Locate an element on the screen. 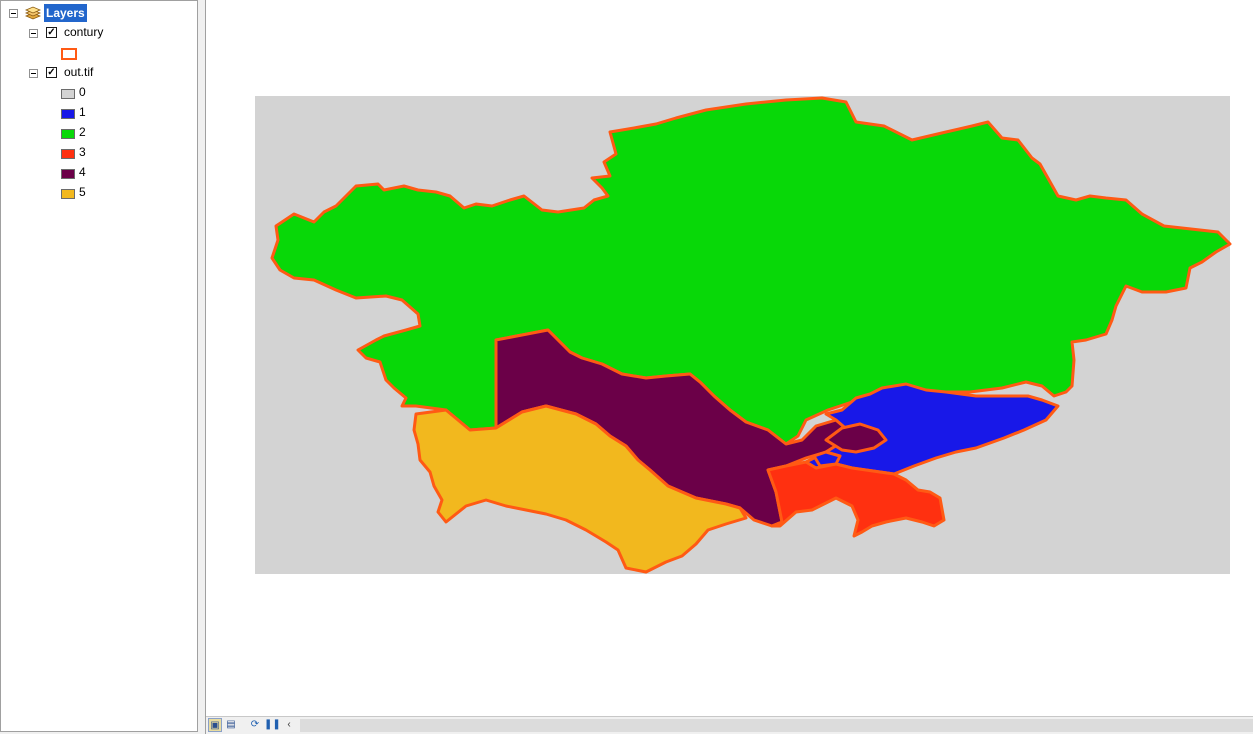 The image size is (1253, 734). class-2-swatch is located at coordinates (68, 134).